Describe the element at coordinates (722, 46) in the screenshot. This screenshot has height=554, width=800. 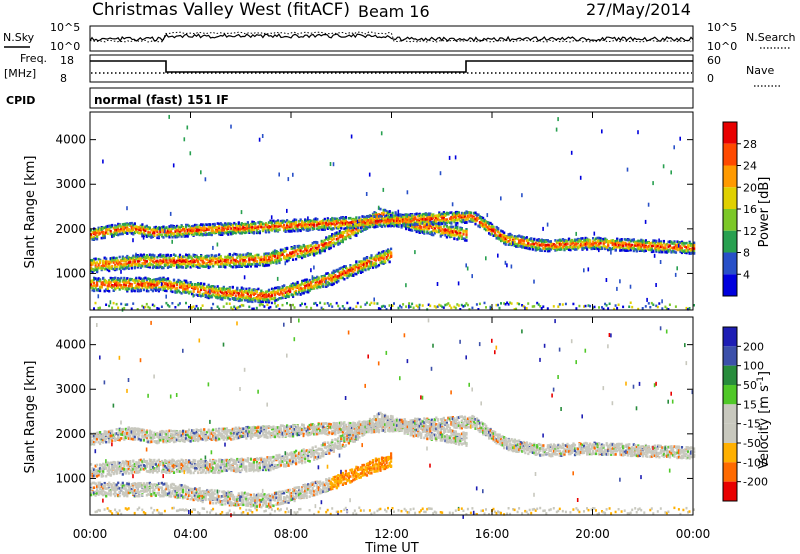
I see `noise-tick-bottom-right: 10^0` at that location.